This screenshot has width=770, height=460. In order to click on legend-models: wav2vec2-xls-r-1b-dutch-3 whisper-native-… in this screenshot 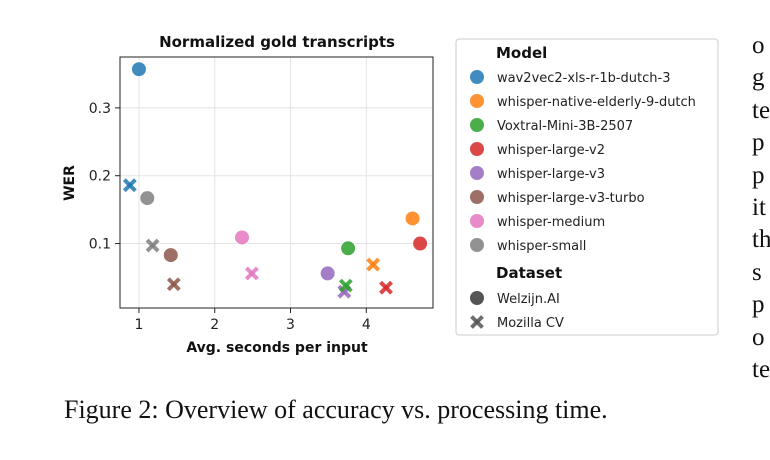, I will do `click(583, 162)`.